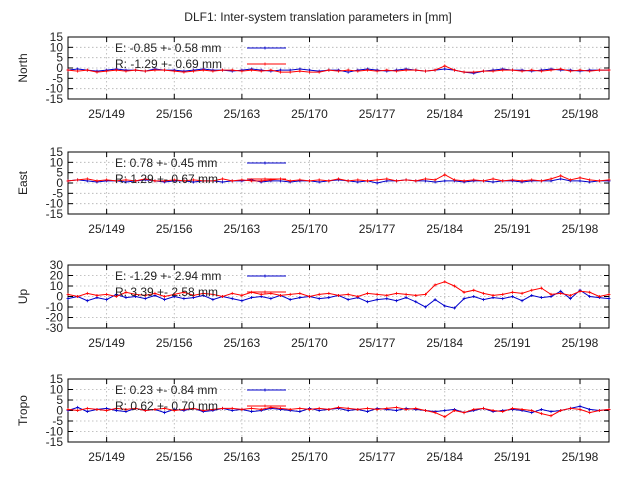 This screenshot has height=480, width=640. Describe the element at coordinates (57, 265) in the screenshot. I see `y-tick-label: 30` at that location.